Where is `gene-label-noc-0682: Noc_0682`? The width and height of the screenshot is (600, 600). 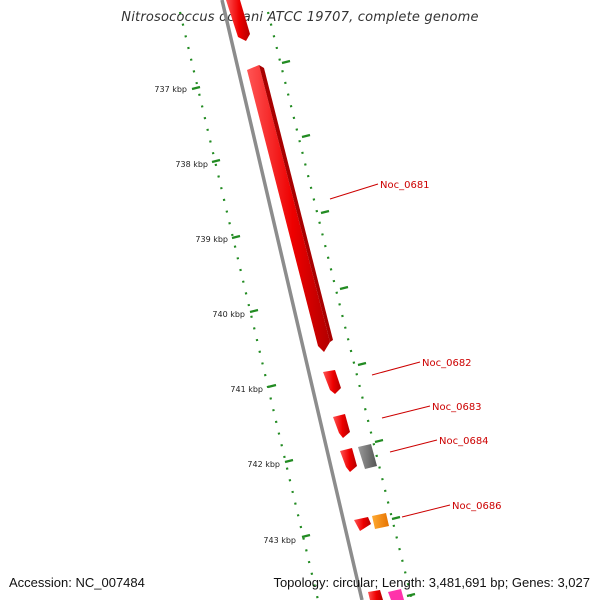 gene-label-noc-0682: Noc_0682 is located at coordinates (447, 363).